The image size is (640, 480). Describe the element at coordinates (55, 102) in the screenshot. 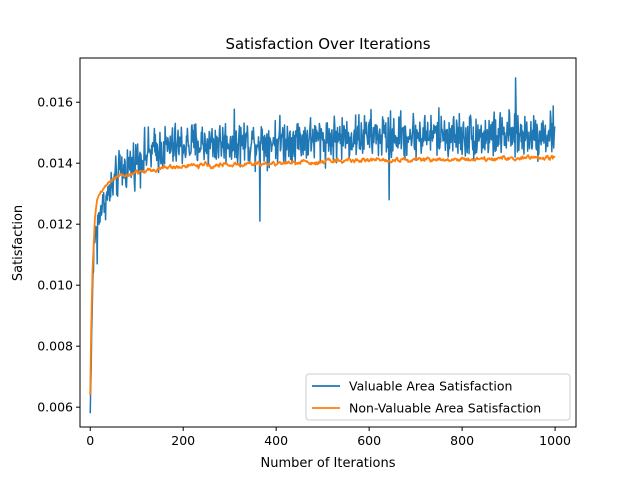

I see `y-tick-label: 0.016` at that location.